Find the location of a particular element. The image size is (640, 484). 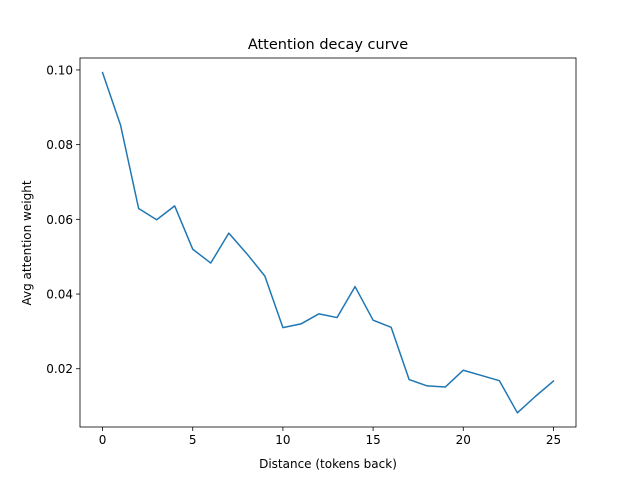

x-tick-label: 15 is located at coordinates (372, 440).